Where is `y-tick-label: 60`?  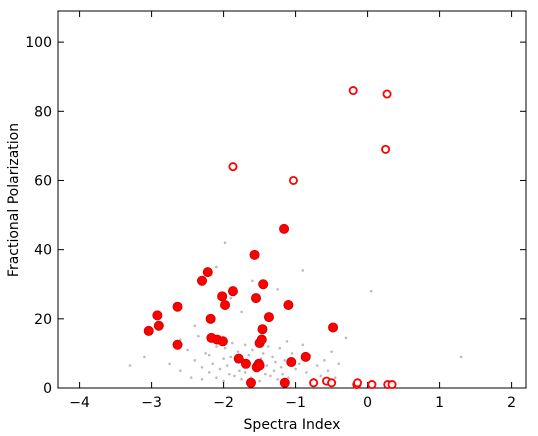
y-tick-label: 60 is located at coordinates (43, 181).